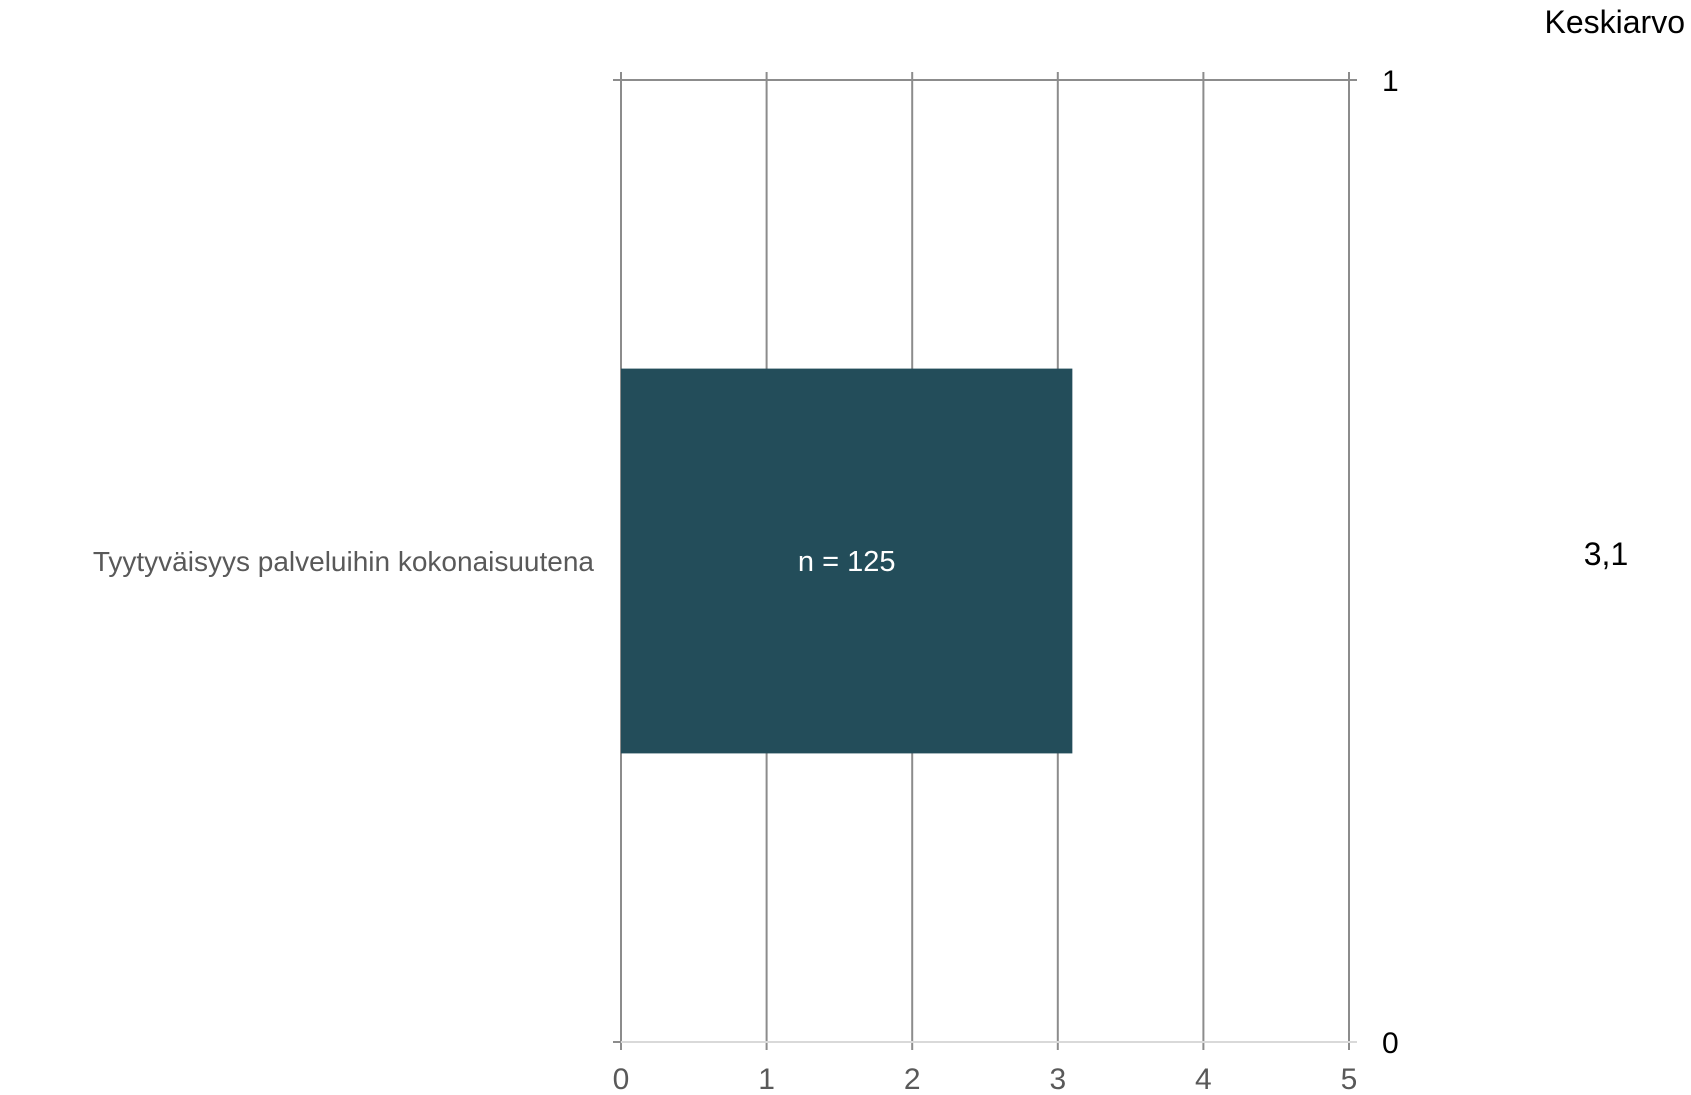 The width and height of the screenshot is (1691, 1095). What do you see at coordinates (344, 561) in the screenshot?
I see `category-label-0: Tyytyväisyys palveluihin kokonaisuutena` at bounding box center [344, 561].